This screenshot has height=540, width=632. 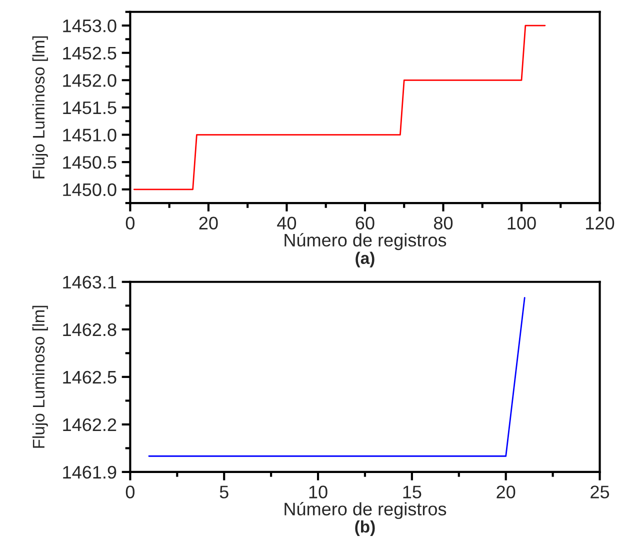 I want to click on x-tick-label: 25, so click(x=600, y=492).